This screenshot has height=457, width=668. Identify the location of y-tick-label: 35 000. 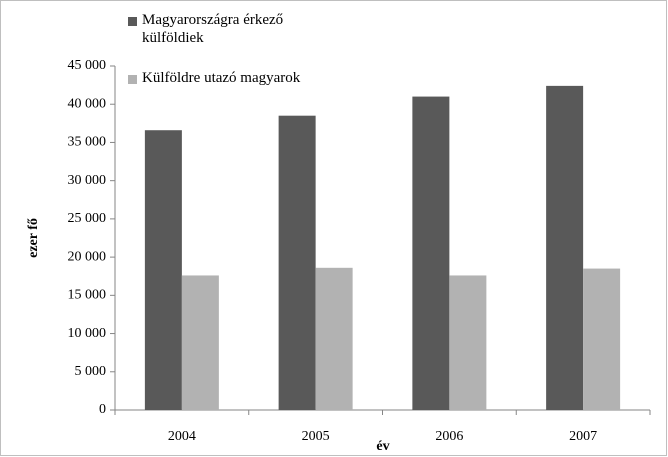
(87, 142).